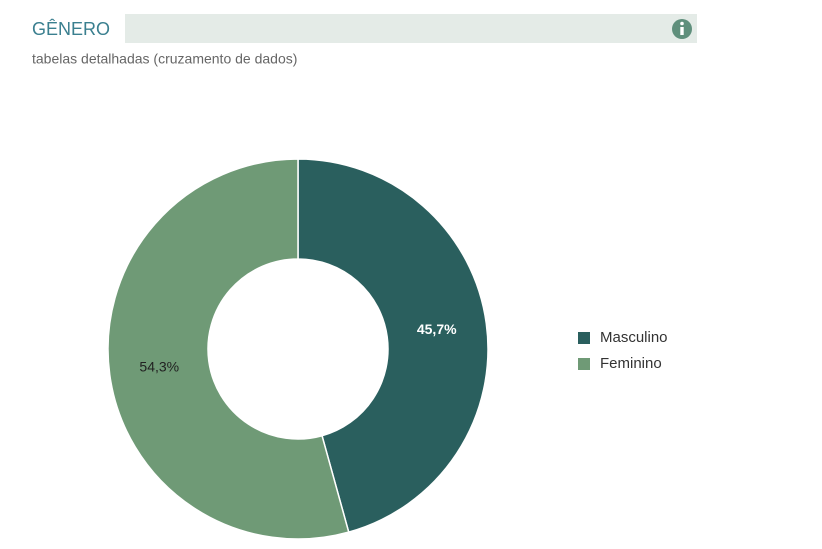 The image size is (822, 549). I want to click on header-bar, so click(411, 28).